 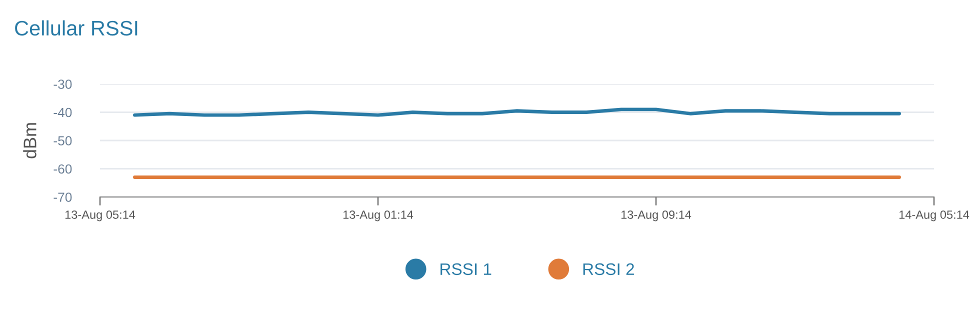 I want to click on y-tick-label: -50, so click(x=63, y=141).